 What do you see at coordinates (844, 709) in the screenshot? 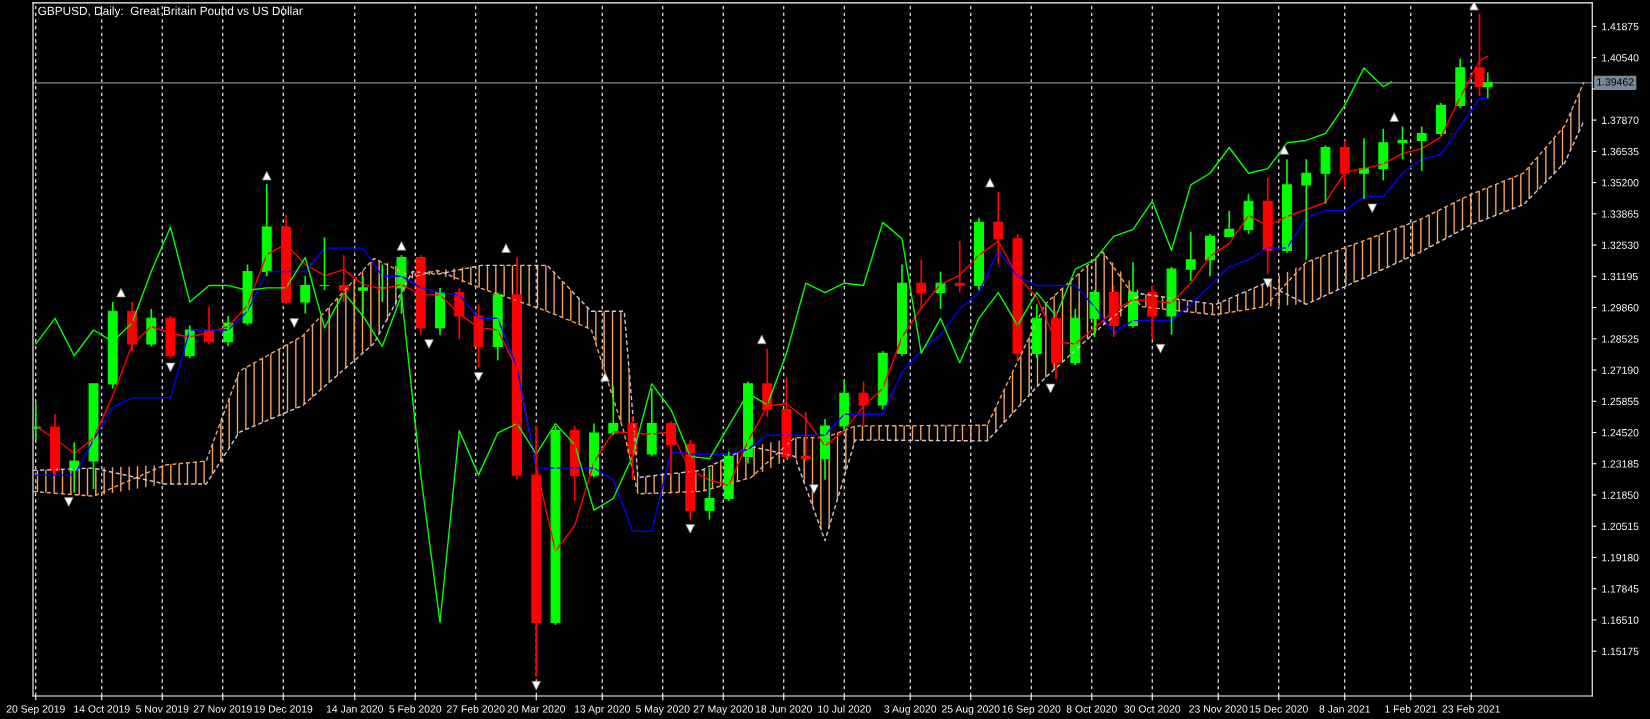
I see `x-tick-label: 10 Jul 2020` at bounding box center [844, 709].